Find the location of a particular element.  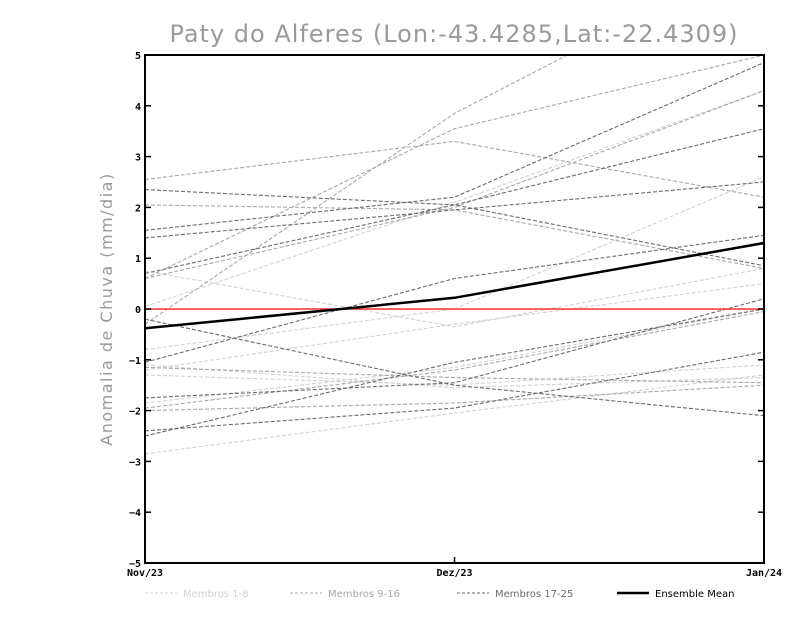

legend-label: Membros 1-8 is located at coordinates (216, 594).